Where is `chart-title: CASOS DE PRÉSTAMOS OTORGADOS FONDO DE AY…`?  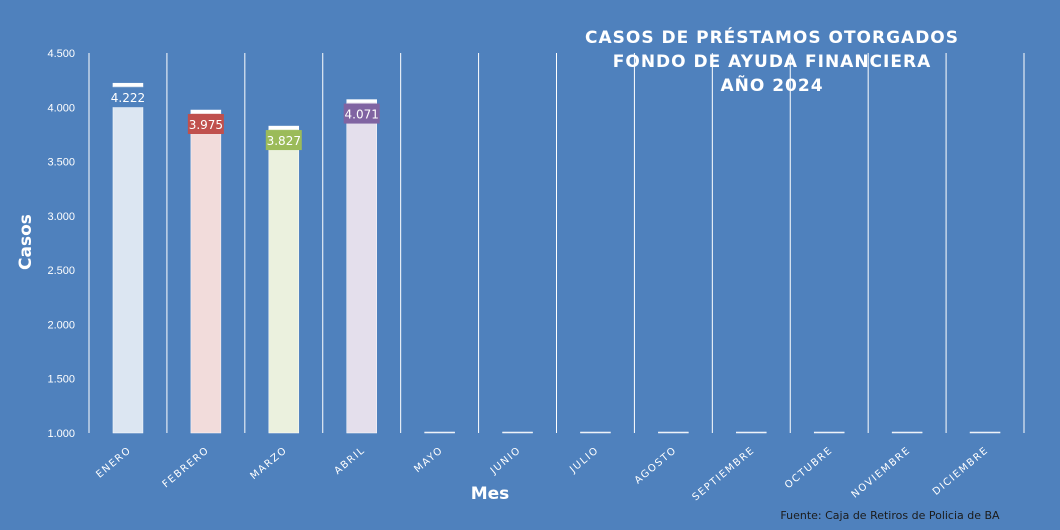 chart-title: CASOS DE PRÉSTAMOS OTORGADOS FONDO DE AY… is located at coordinates (772, 62).